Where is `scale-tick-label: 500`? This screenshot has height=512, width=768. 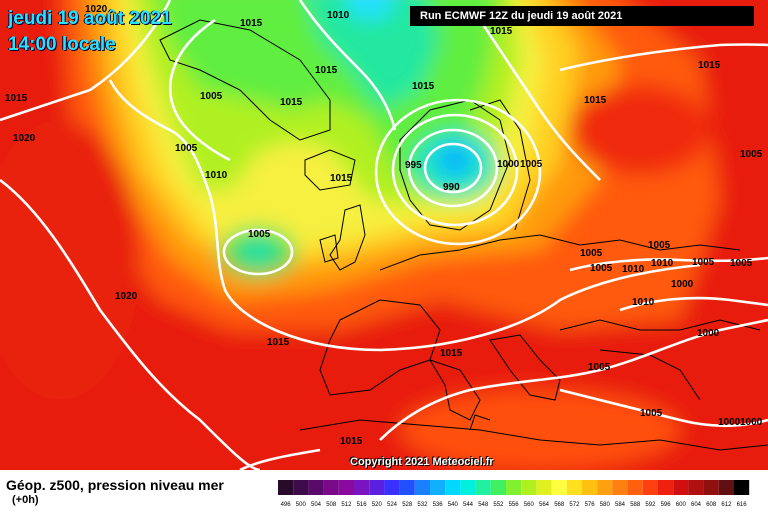
scale-tick-label: 500 is located at coordinates (301, 505).